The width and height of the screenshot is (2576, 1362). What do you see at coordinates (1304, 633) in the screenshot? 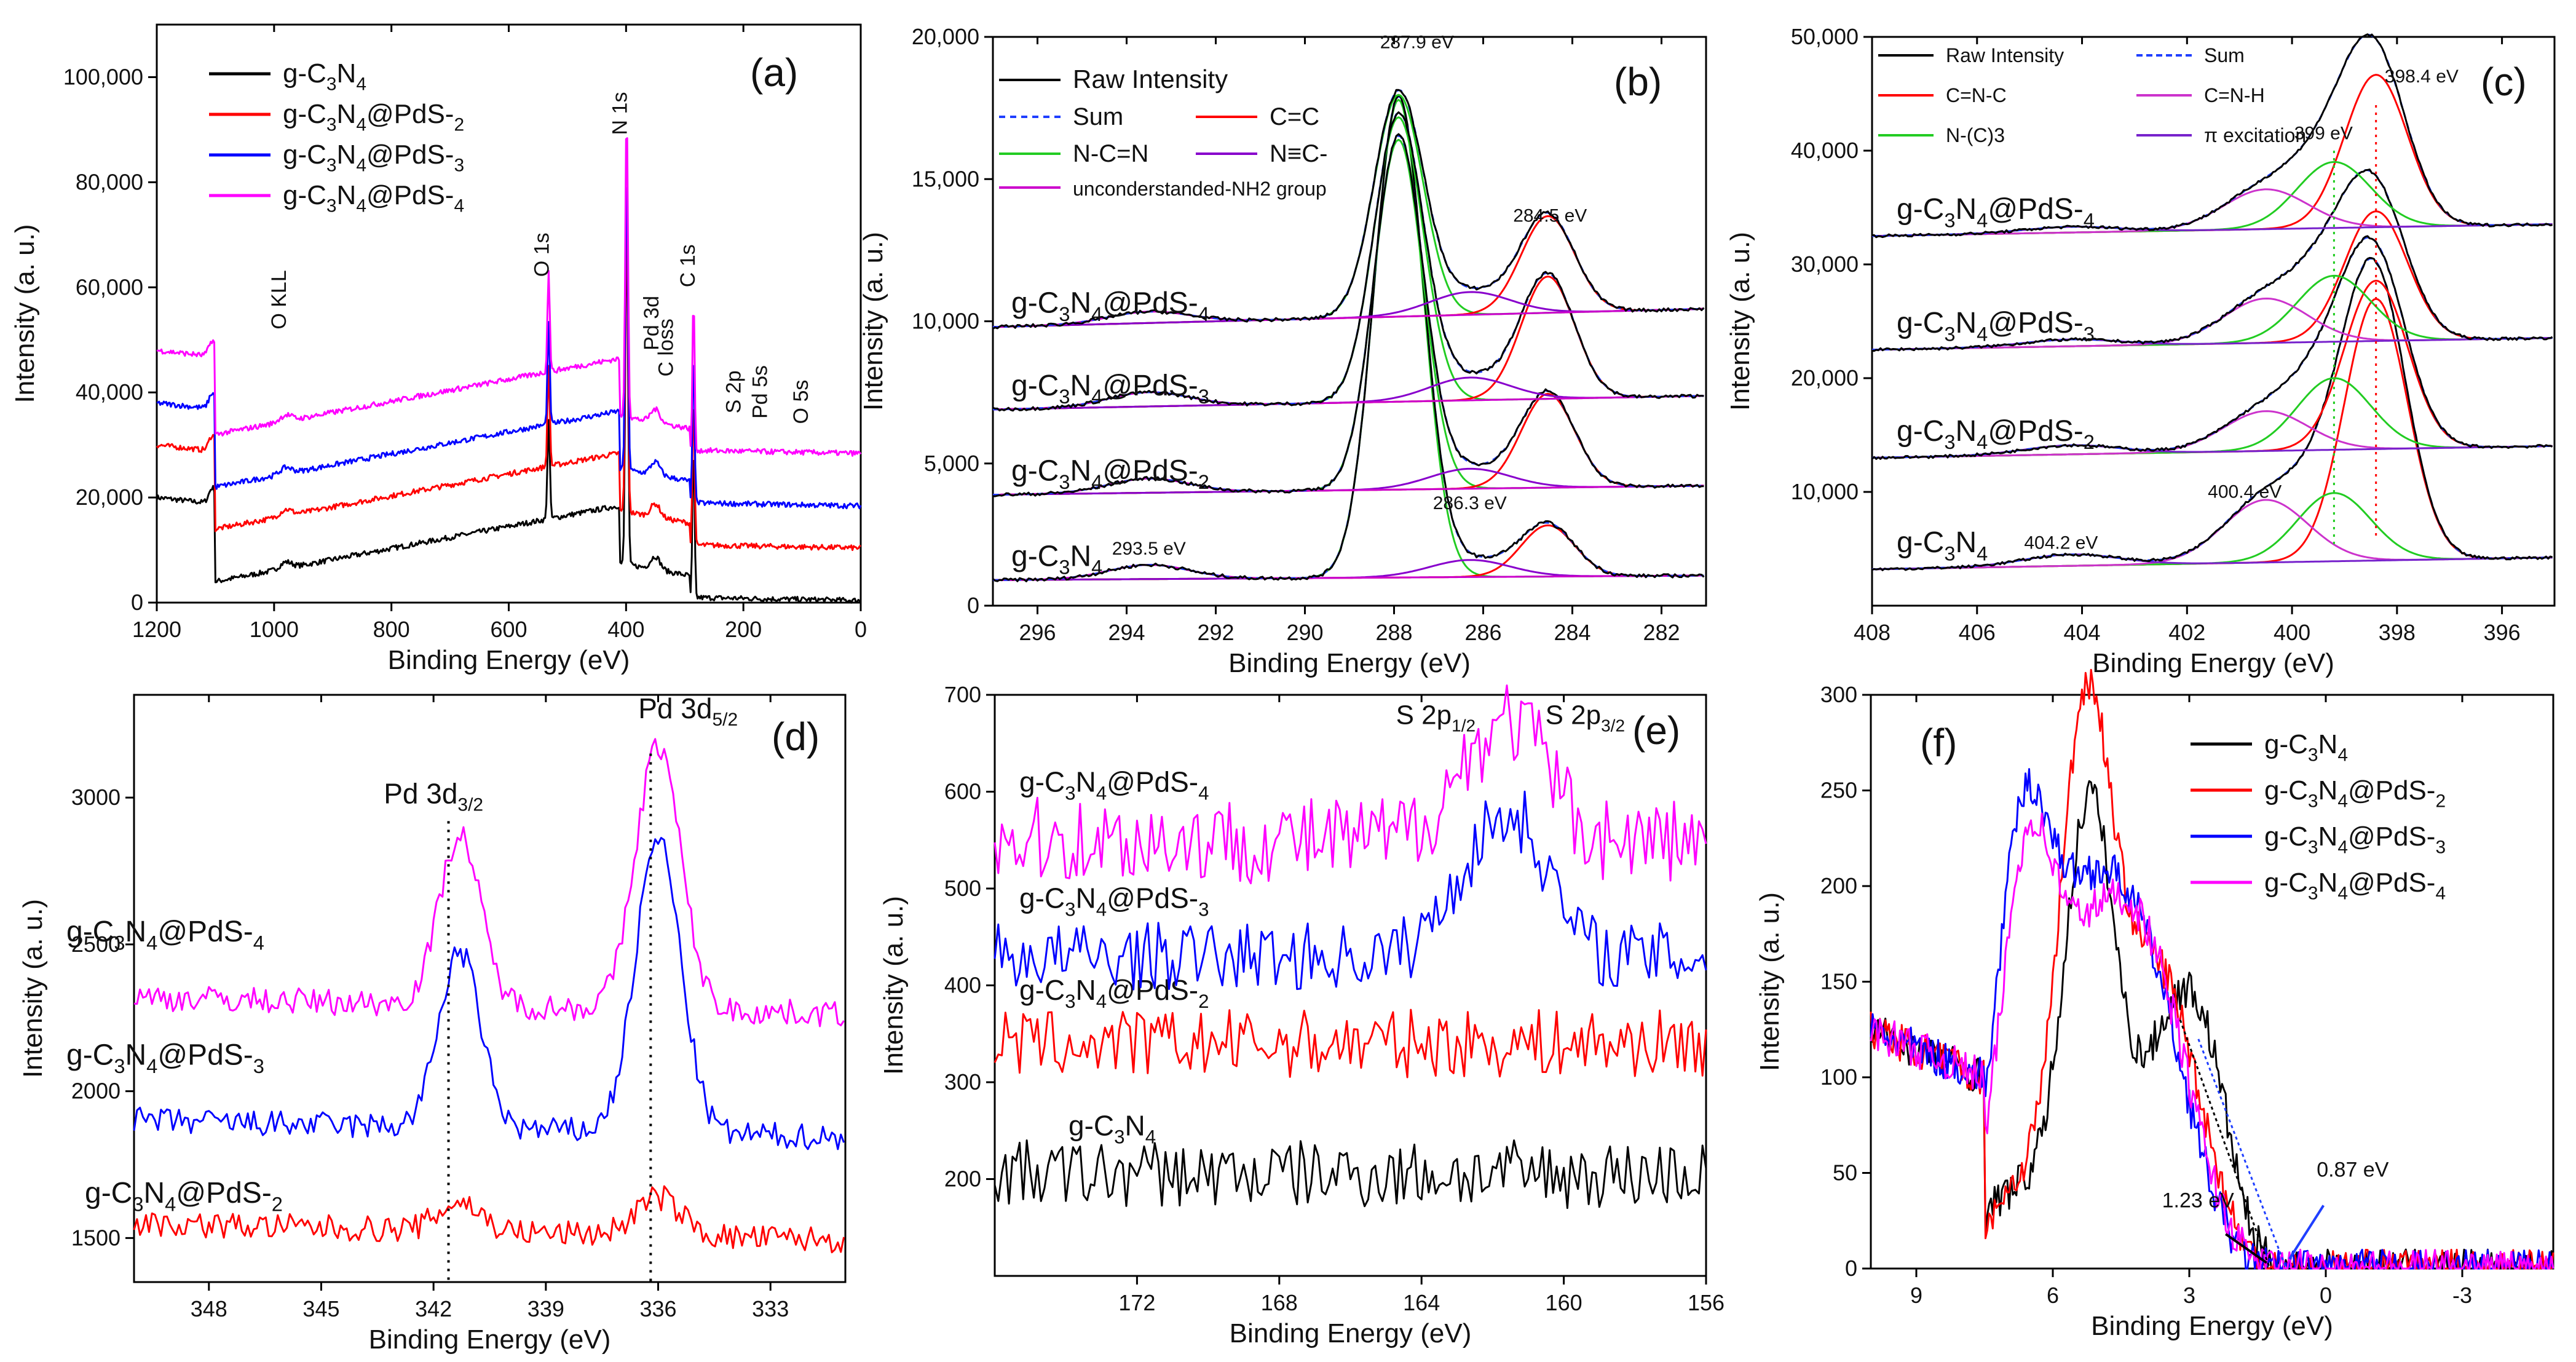
I see `x-tick-label: 290` at bounding box center [1304, 633].